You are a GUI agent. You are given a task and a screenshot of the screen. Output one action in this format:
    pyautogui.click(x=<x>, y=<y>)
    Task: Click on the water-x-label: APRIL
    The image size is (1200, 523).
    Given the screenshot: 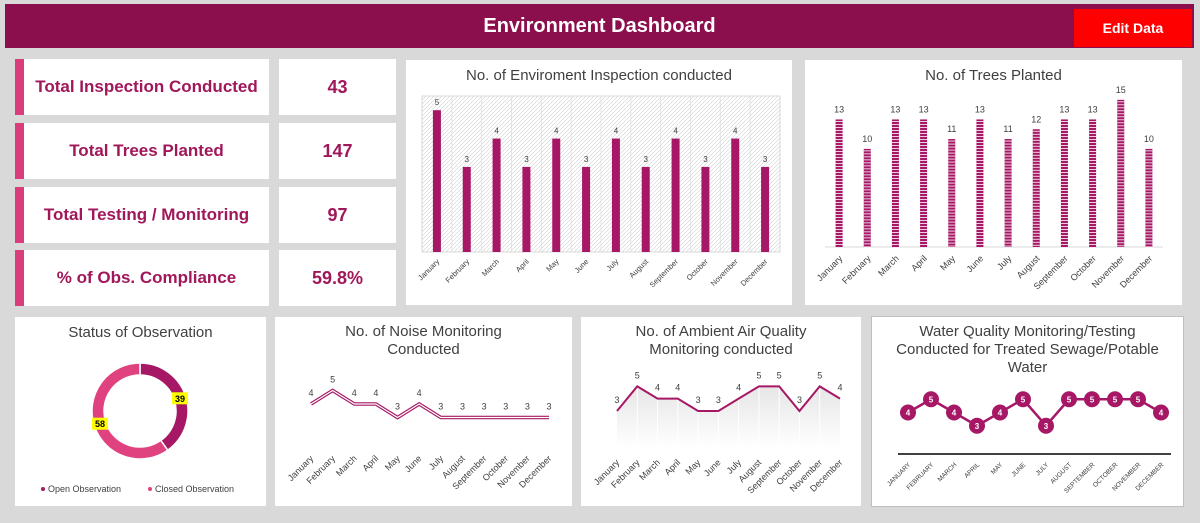 What is the action you would take?
    pyautogui.click(x=972, y=470)
    